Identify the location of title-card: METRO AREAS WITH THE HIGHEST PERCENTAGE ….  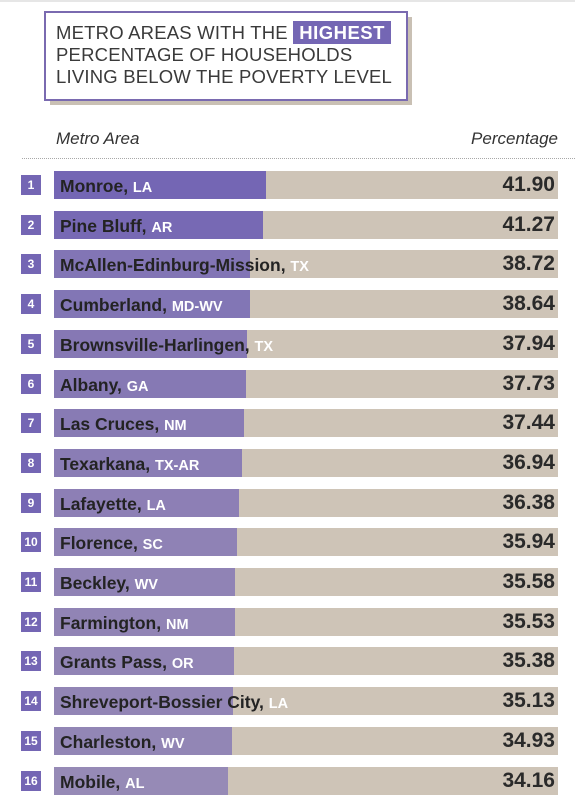
(228, 58).